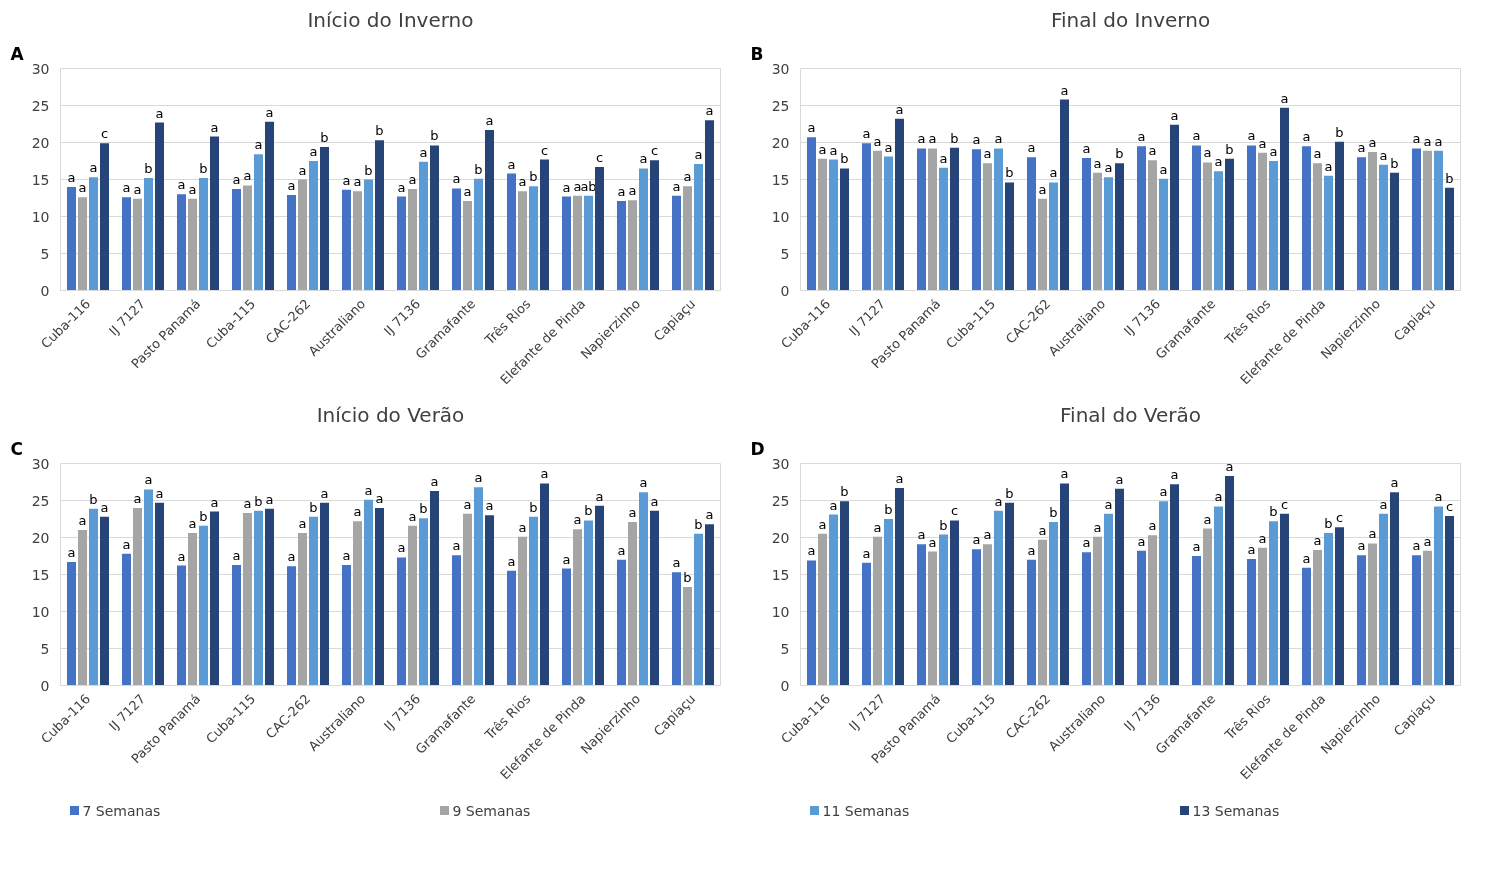 This screenshot has width=1502, height=873. Describe the element at coordinates (866, 810) in the screenshot. I see `legend-label: 11 Semanas` at that location.